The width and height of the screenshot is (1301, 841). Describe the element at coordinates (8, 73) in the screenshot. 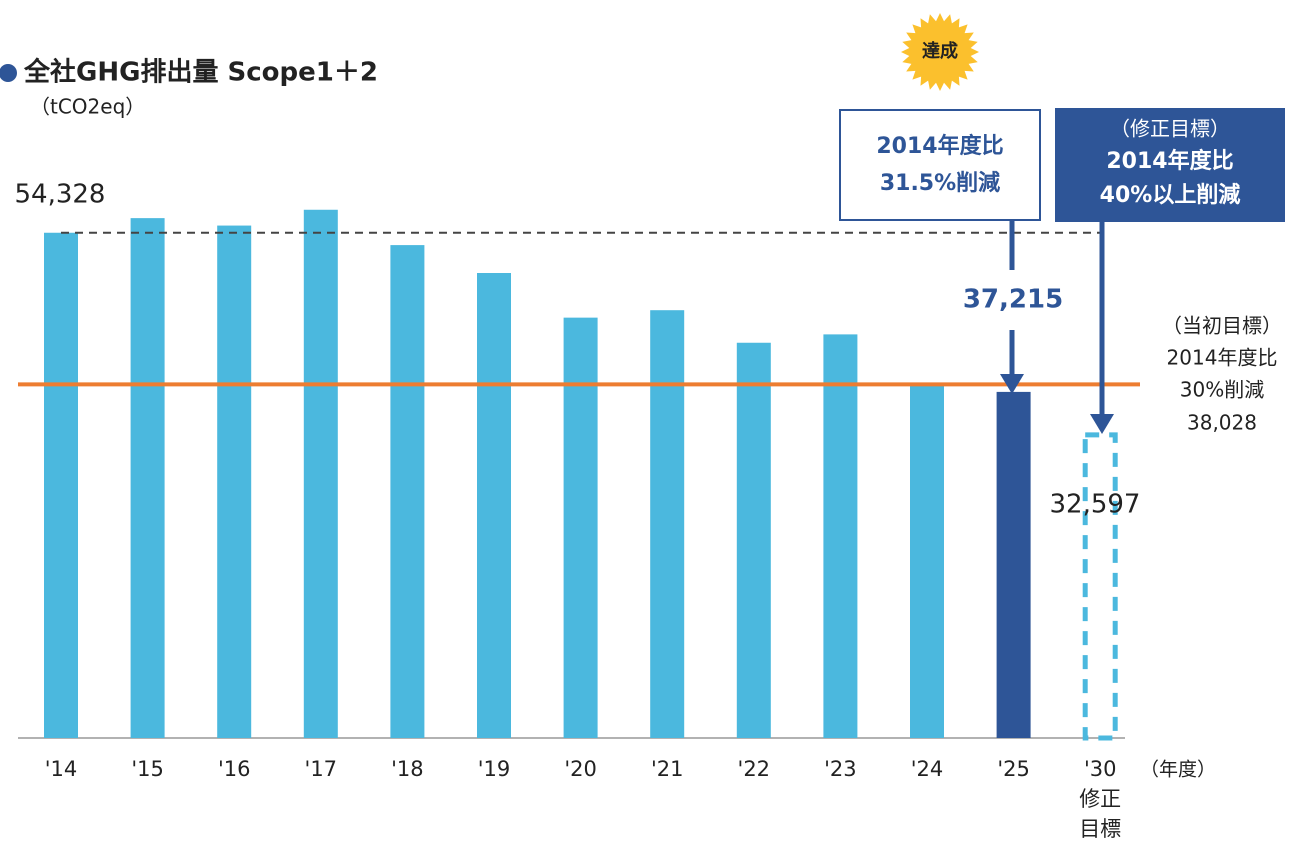

I see `title-dot` at that location.